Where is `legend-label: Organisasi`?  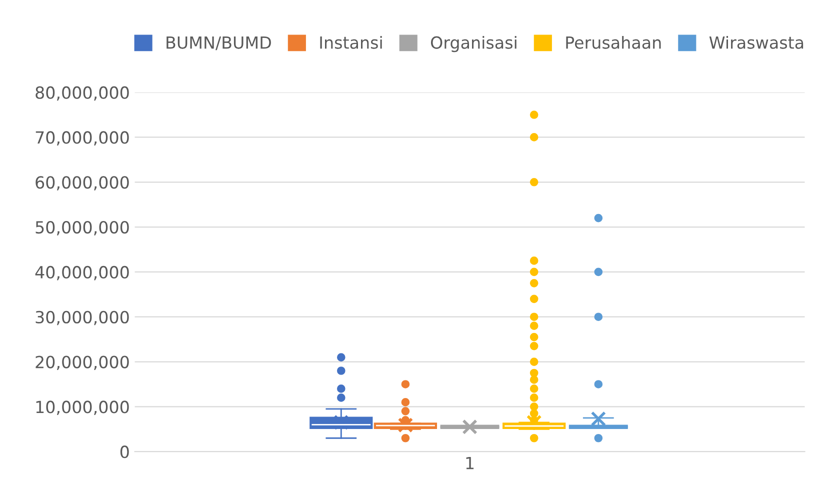 legend-label: Organisasi is located at coordinates (473, 44).